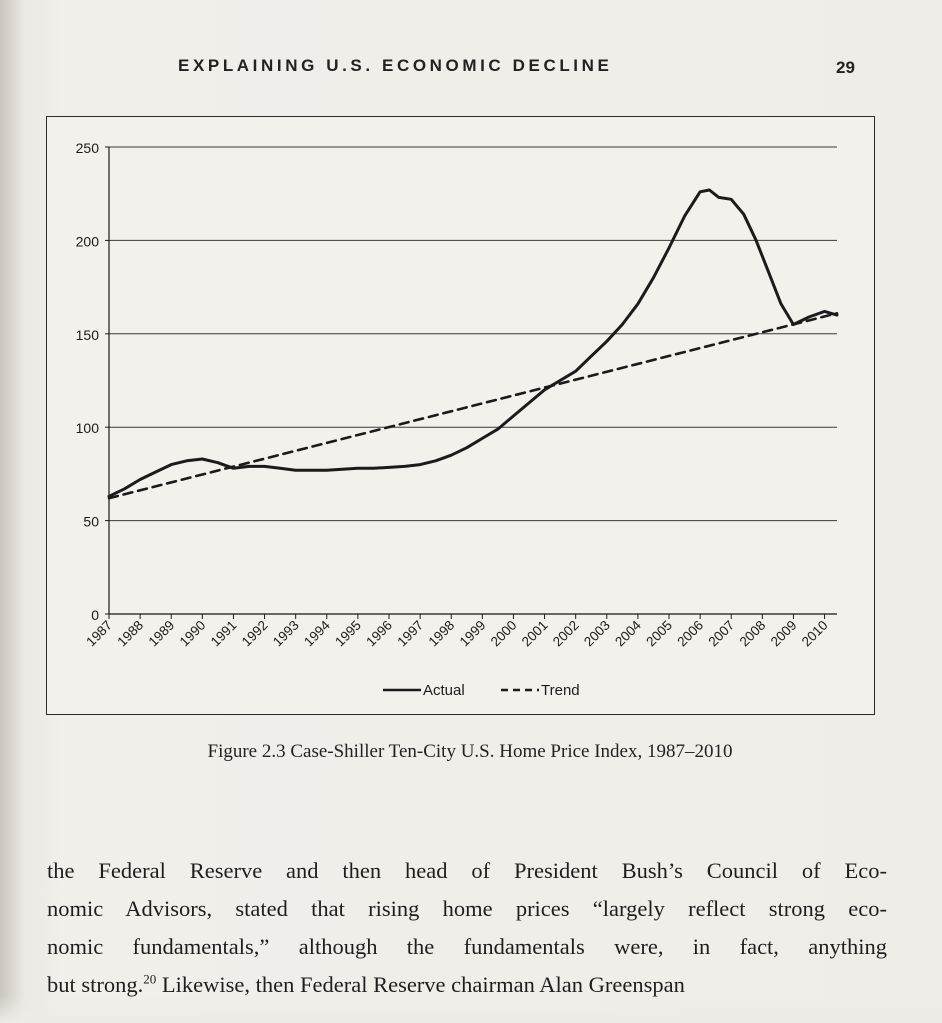 Image resolution: width=942 pixels, height=1023 pixels. I want to click on x-tick-label: 2005, so click(659, 634).